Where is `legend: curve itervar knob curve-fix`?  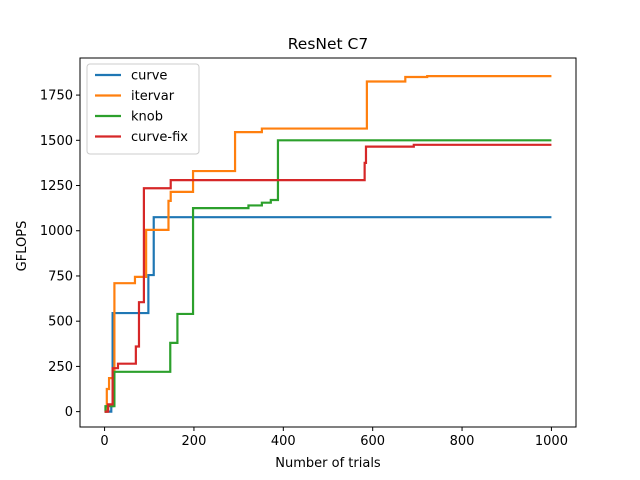 legend: curve itervar knob curve-fix is located at coordinates (143, 109).